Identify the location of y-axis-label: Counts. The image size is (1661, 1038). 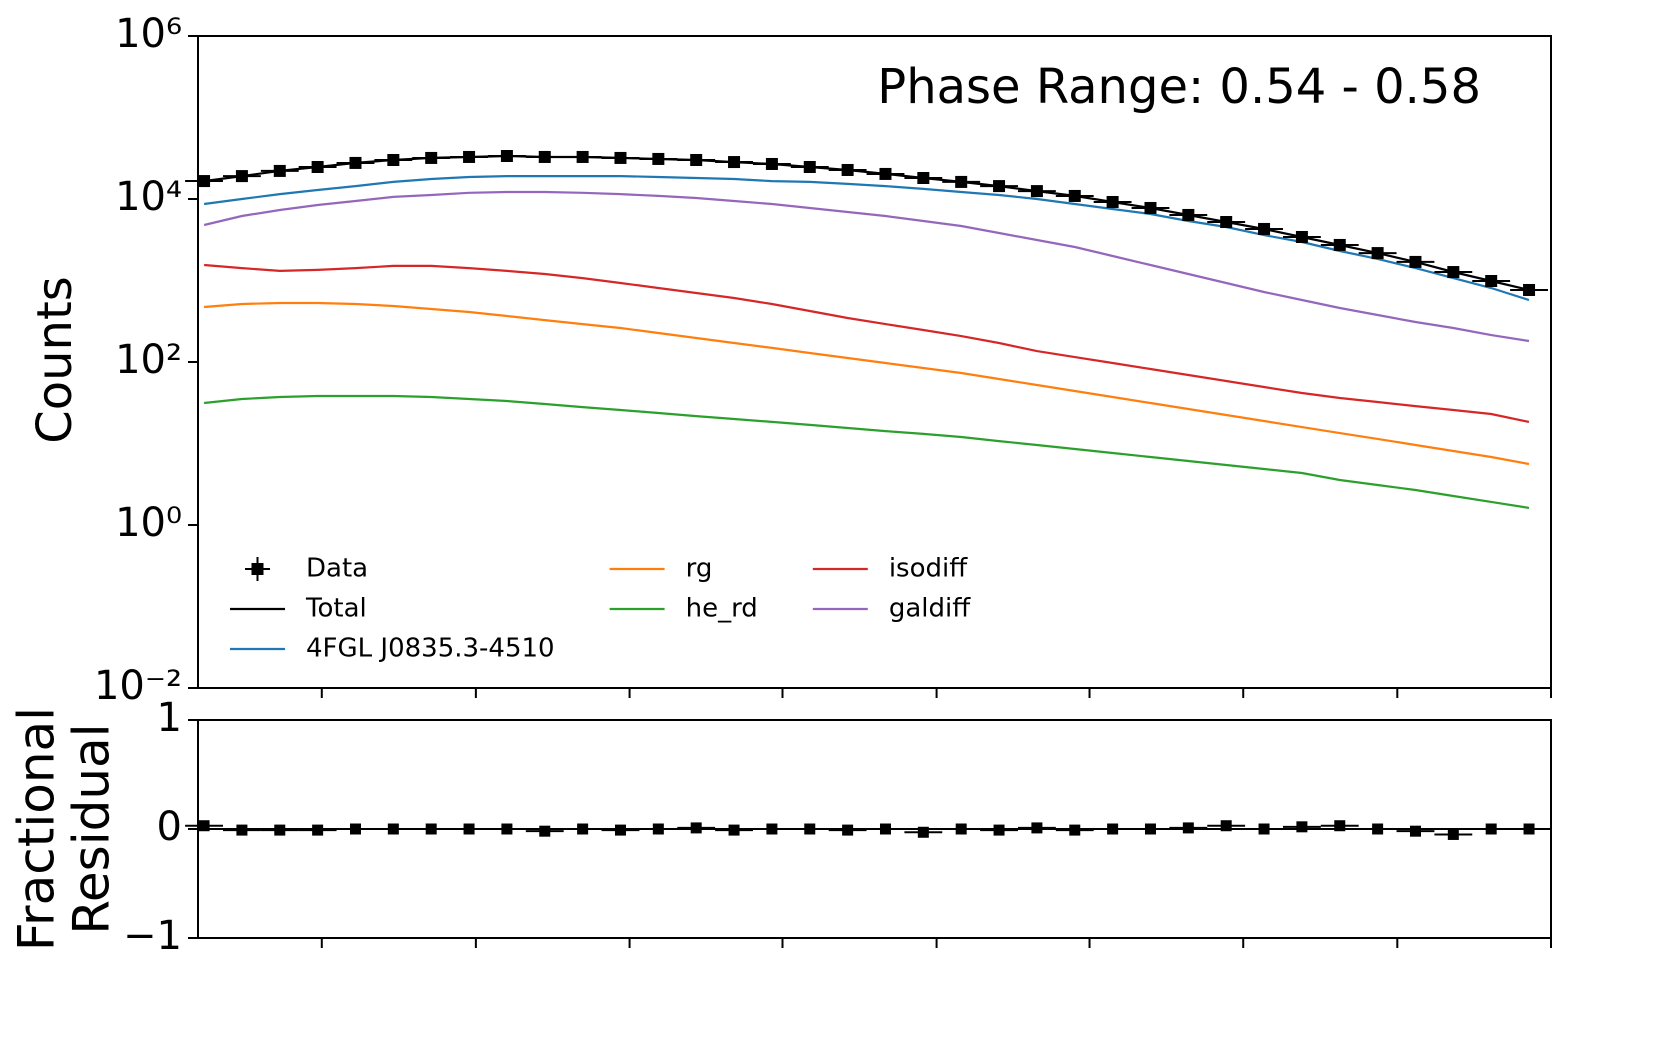
(55, 360).